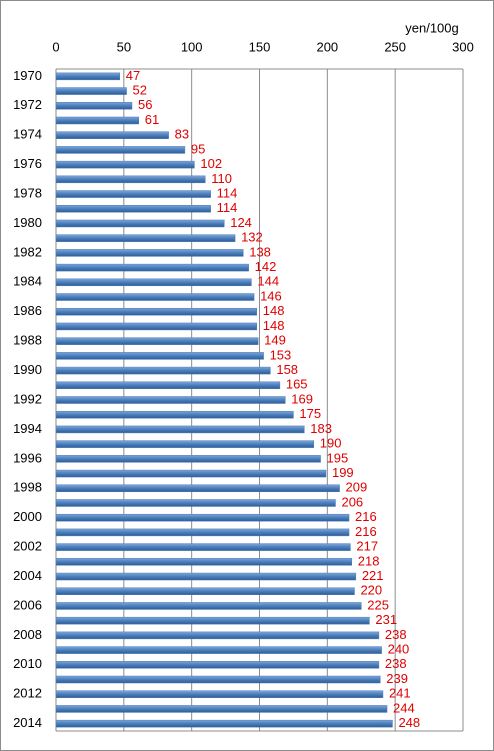 This screenshot has width=494, height=751. What do you see at coordinates (297, 384) in the screenshot?
I see `data-label: 165` at bounding box center [297, 384].